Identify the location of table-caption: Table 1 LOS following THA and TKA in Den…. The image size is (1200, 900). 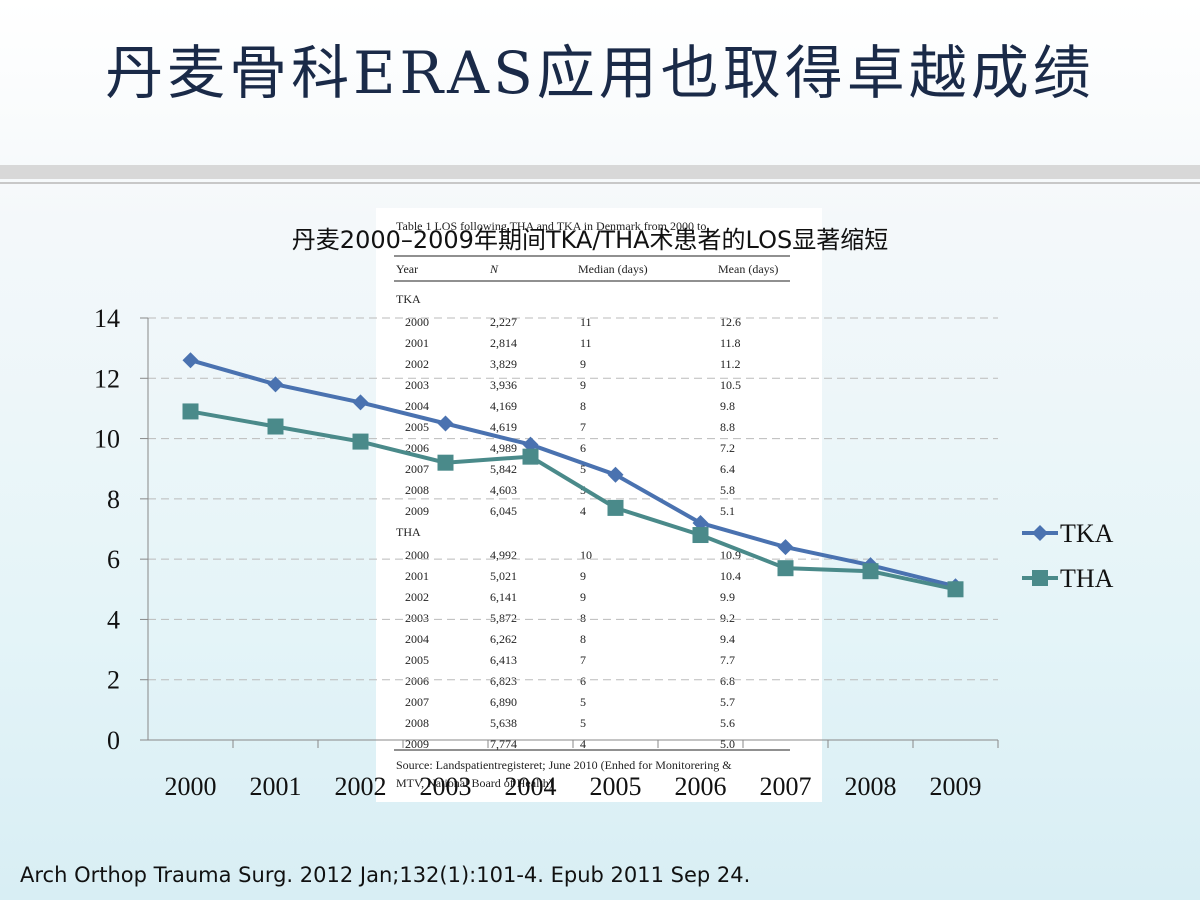
(551, 226).